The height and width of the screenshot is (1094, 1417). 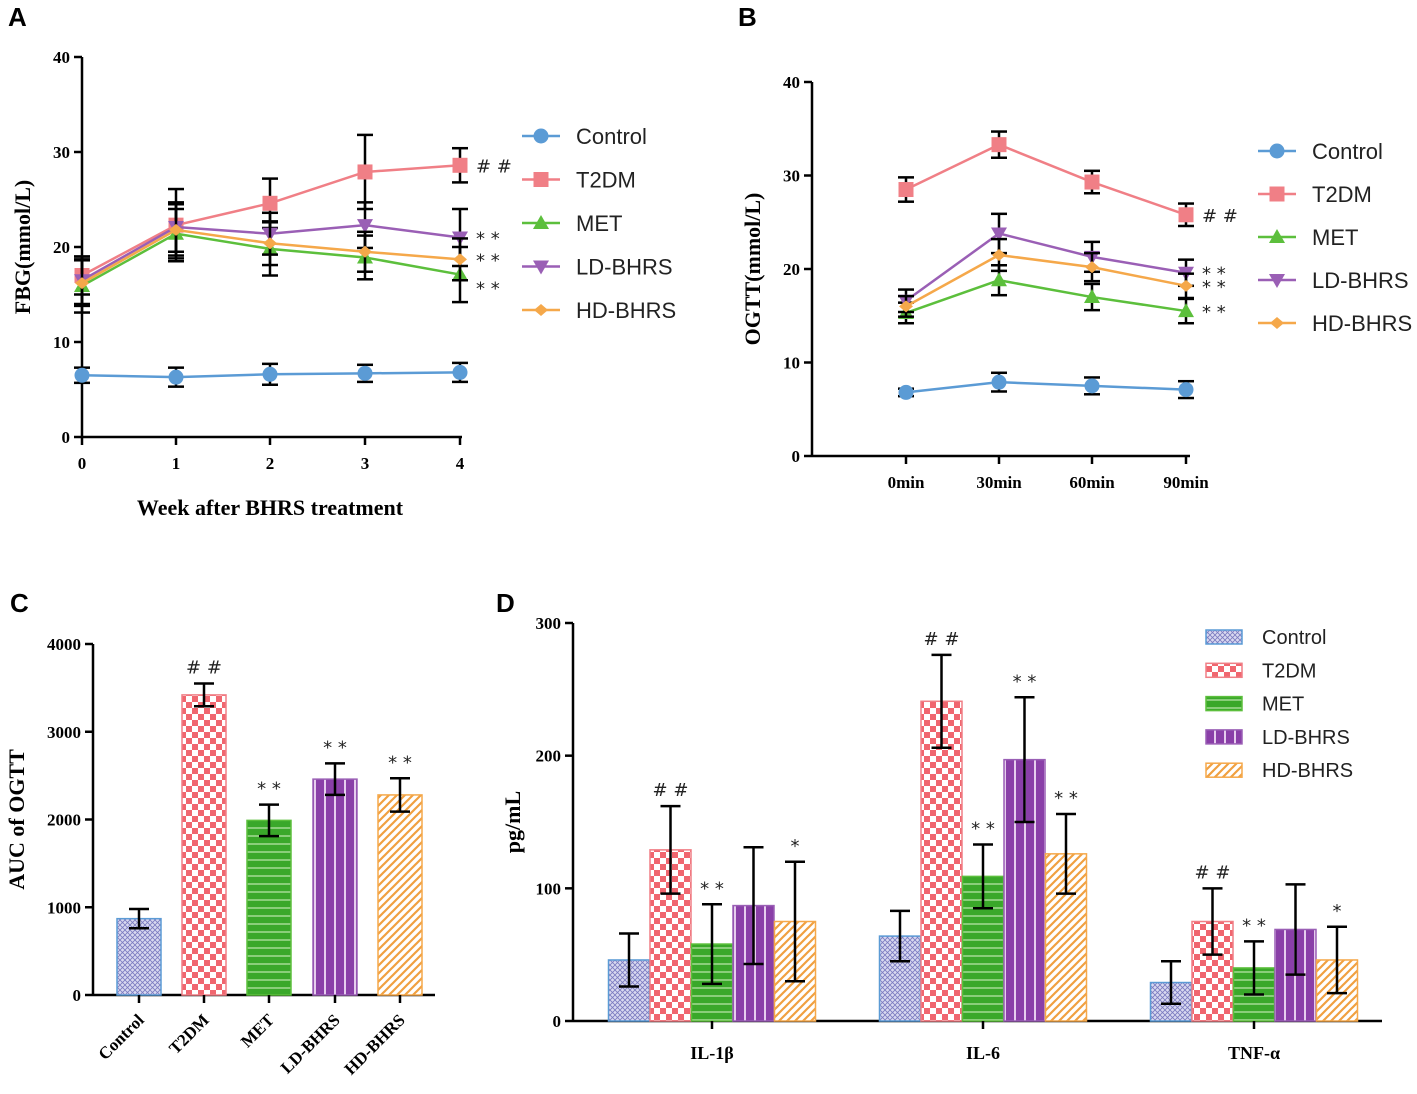 I want to click on panel-label-c: C, so click(x=19, y=603).